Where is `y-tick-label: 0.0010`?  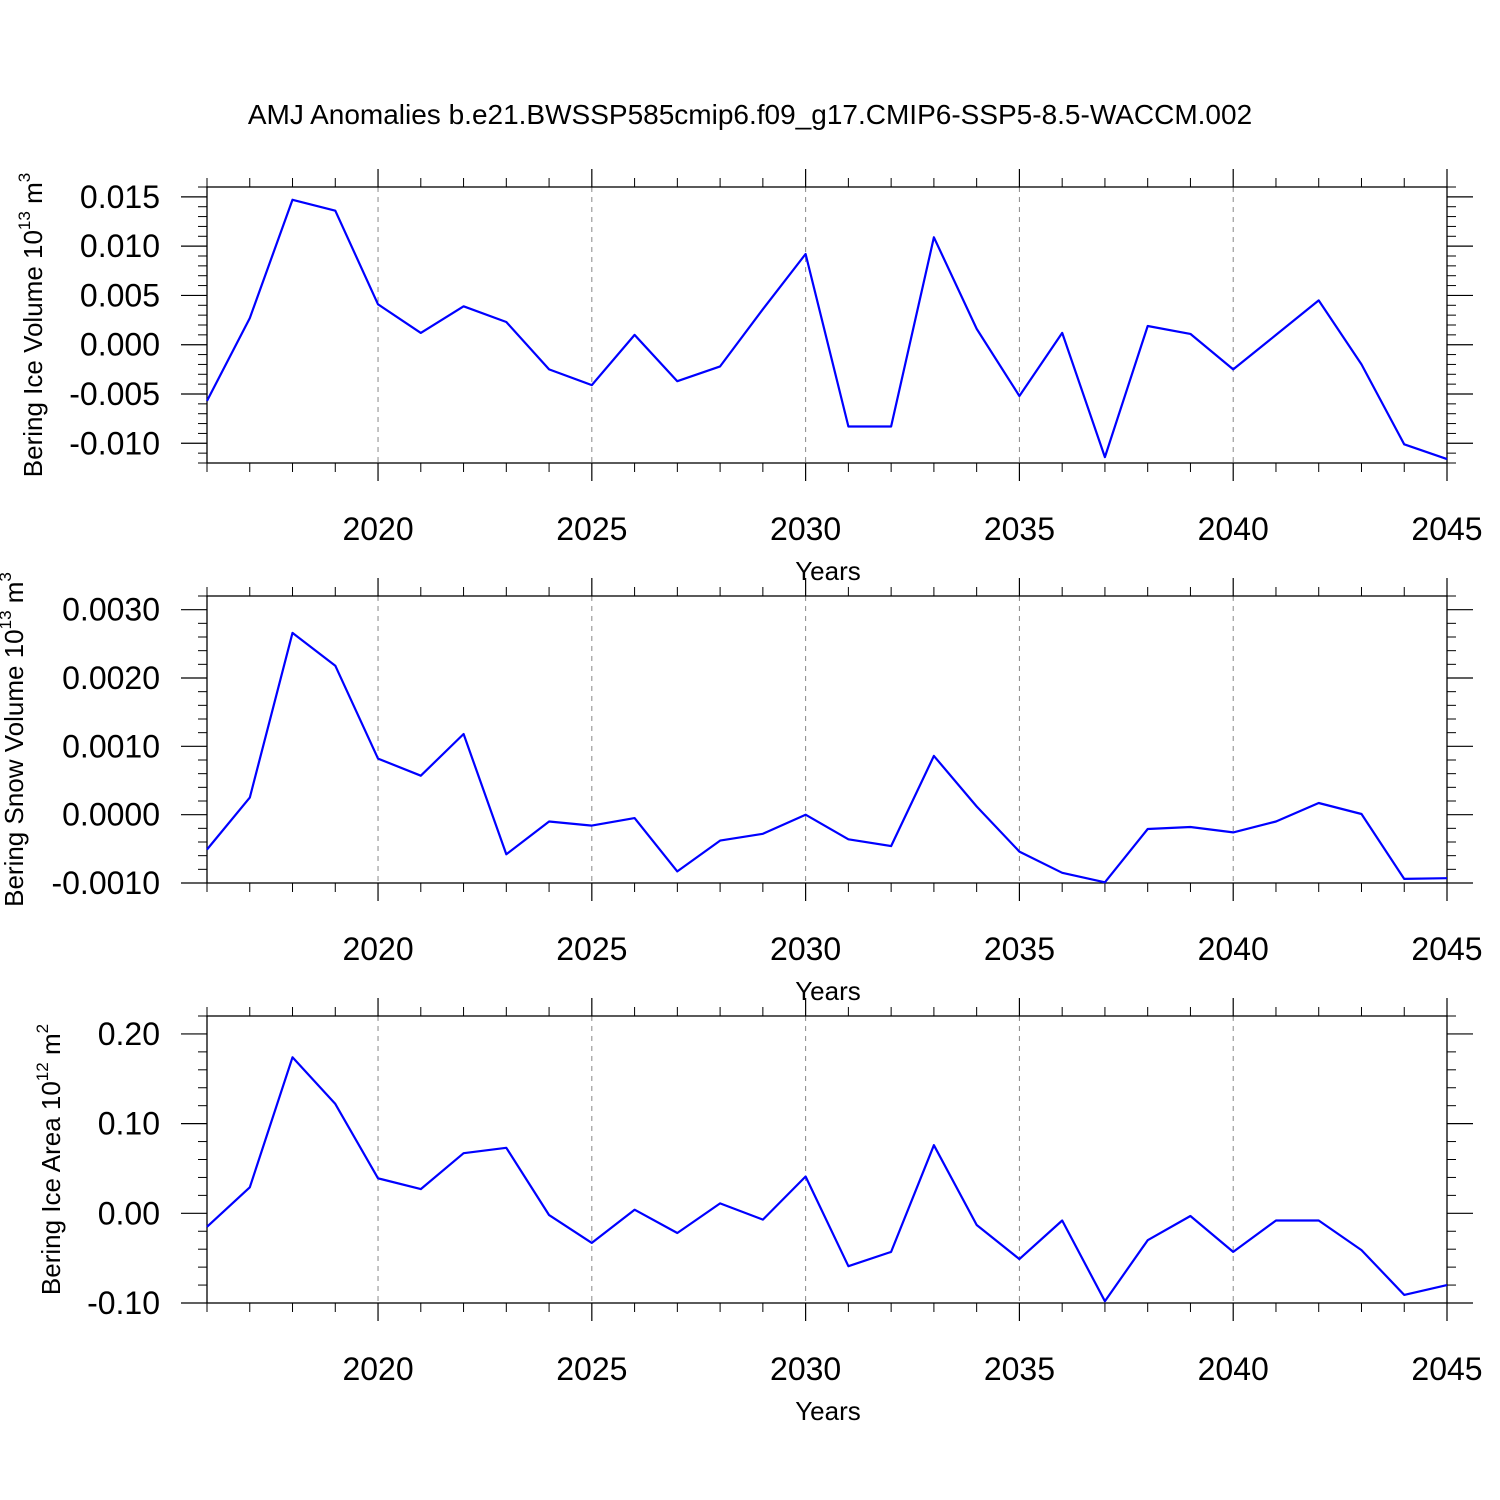
y-tick-label: 0.0010 is located at coordinates (111, 746).